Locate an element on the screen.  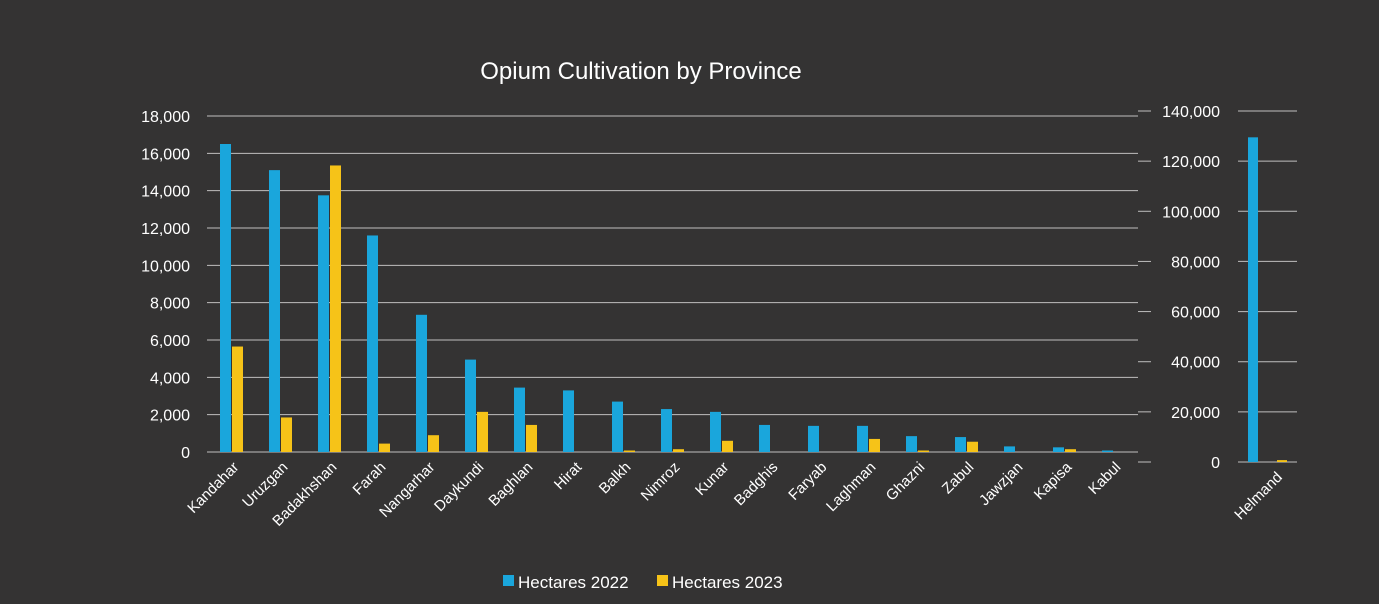
helmand-x-axis: Helmand is located at coordinates (1258, 496).